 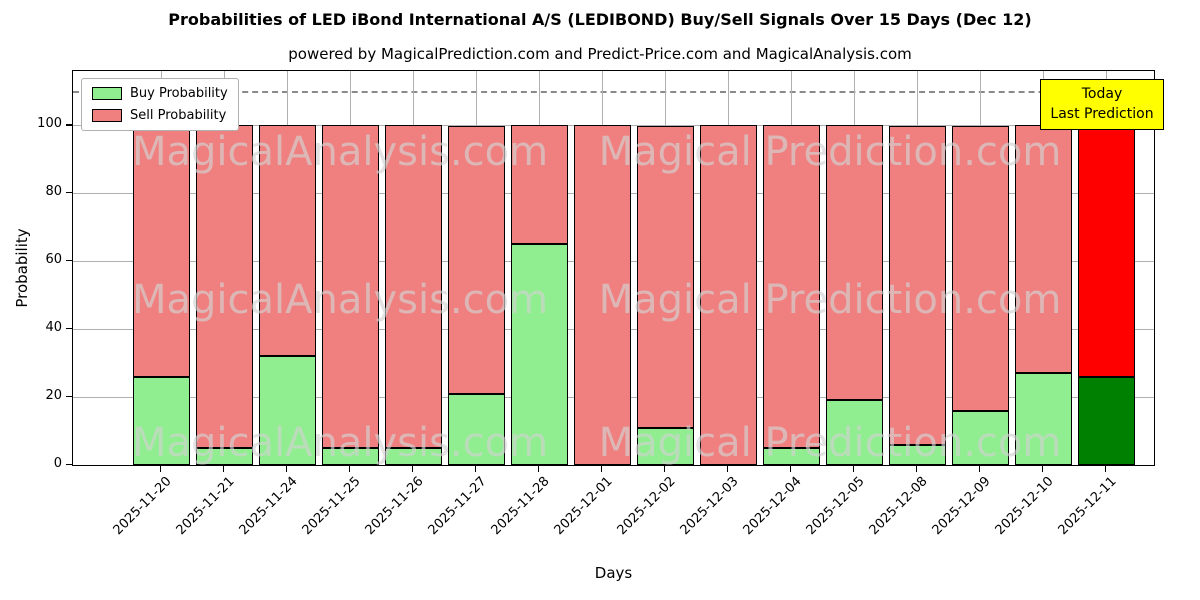 I want to click on y-tick-label: 100, so click(x=49, y=124).